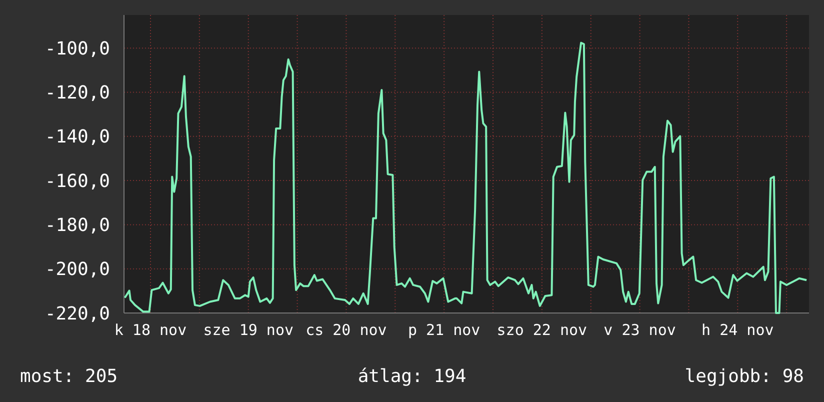  What do you see at coordinates (77, 225) in the screenshot?
I see `y-tick-label: -180,0` at bounding box center [77, 225].